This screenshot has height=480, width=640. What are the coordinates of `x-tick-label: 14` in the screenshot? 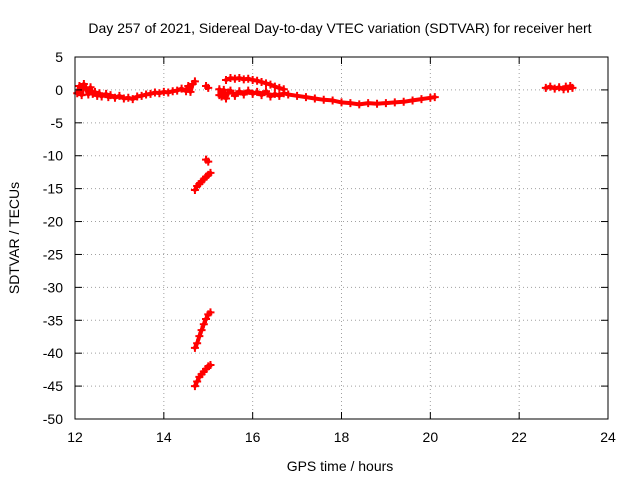 It's located at (164, 437).